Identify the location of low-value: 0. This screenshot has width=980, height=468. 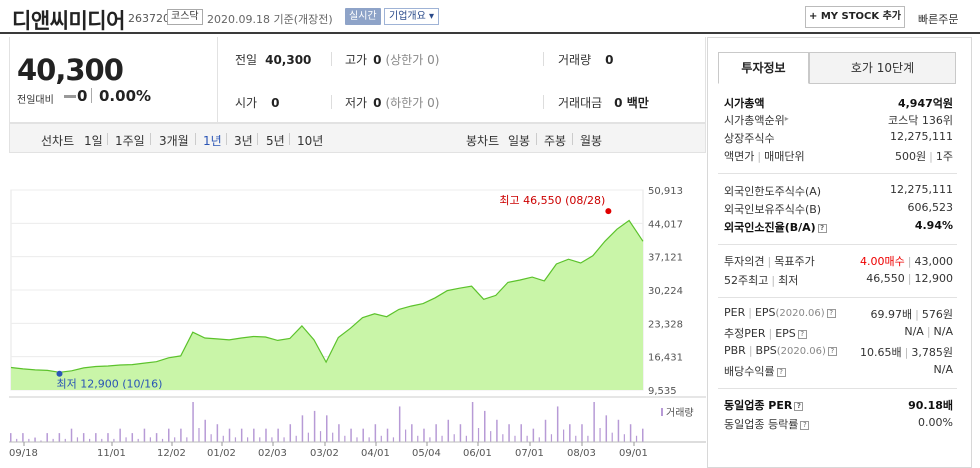
(377, 103).